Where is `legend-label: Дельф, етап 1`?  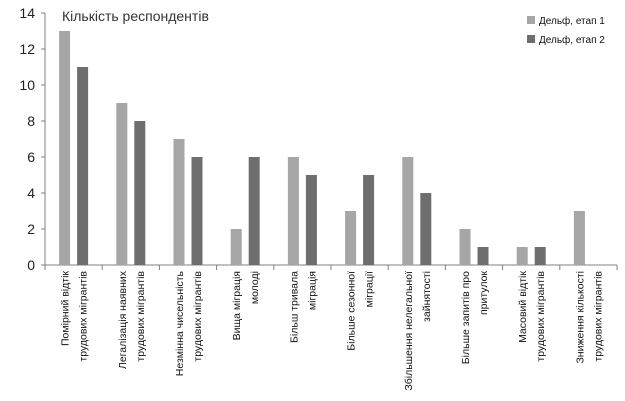
legend-label: Дельф, етап 1 is located at coordinates (572, 21).